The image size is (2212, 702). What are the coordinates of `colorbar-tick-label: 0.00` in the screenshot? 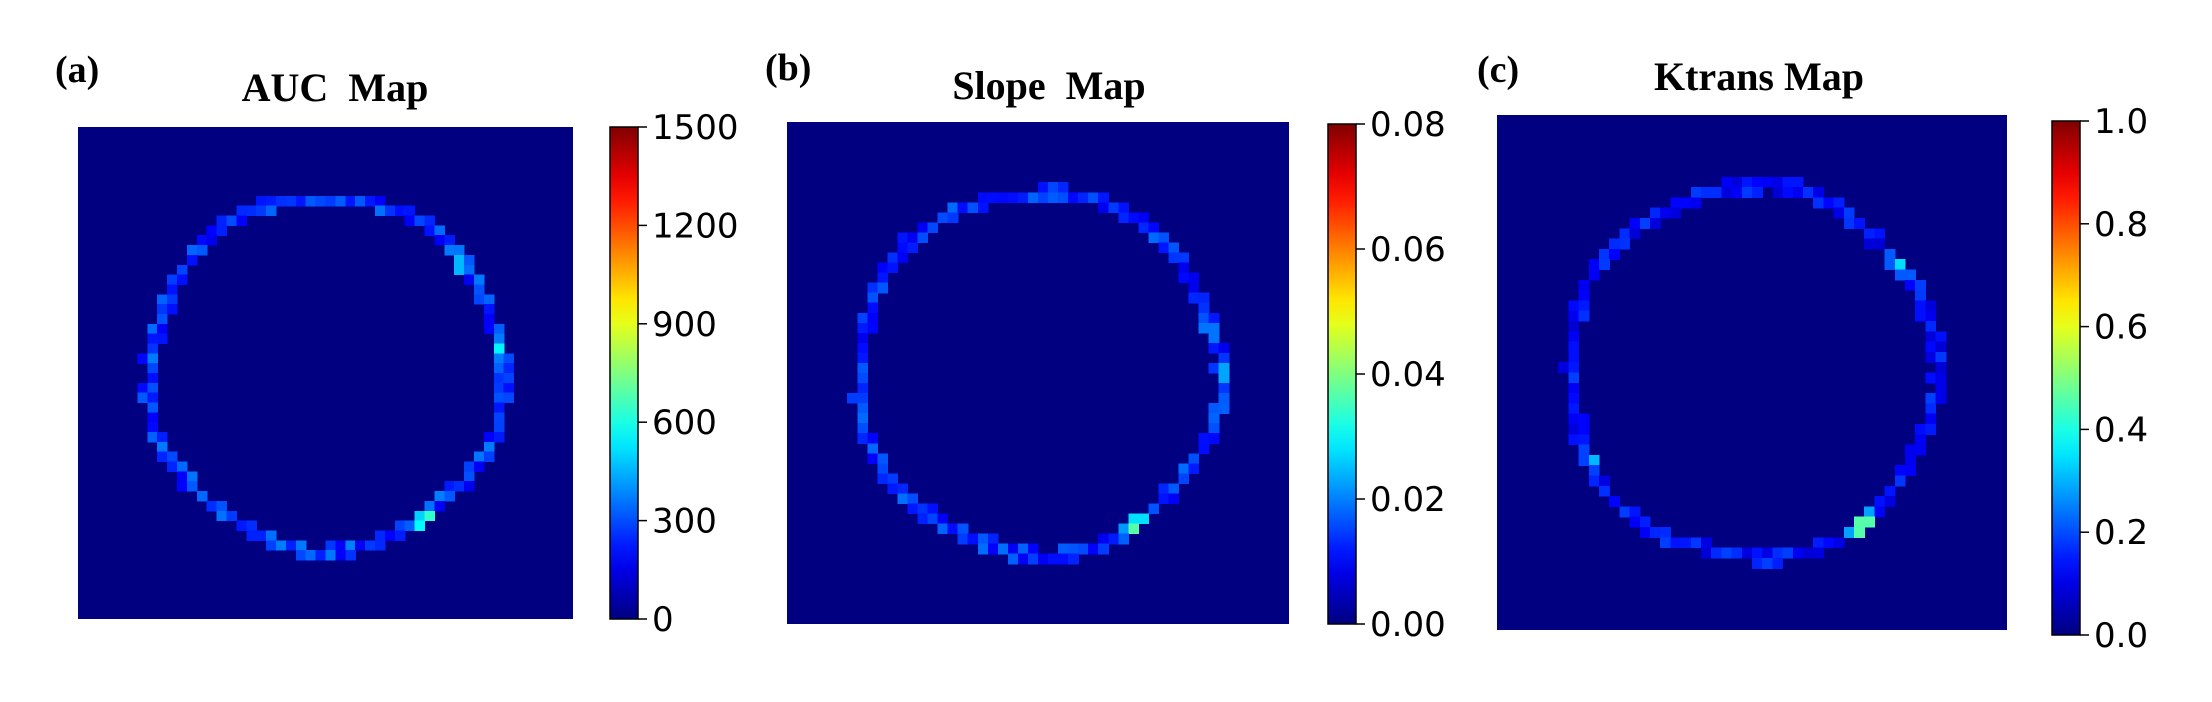 It's located at (1408, 625).